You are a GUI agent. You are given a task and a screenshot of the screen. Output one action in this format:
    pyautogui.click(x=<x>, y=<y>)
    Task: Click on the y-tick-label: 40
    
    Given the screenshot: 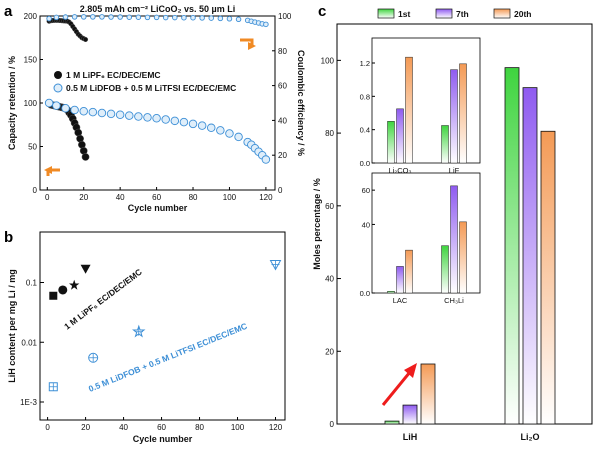 What is the action you would take?
    pyautogui.click(x=329, y=279)
    